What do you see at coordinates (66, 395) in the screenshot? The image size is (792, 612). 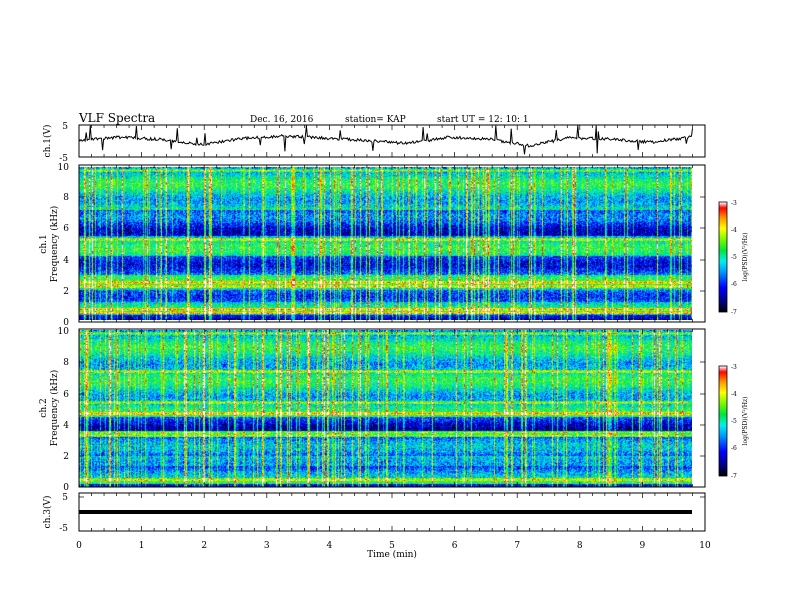 I see `spec2-ytick-6: 6` at bounding box center [66, 395].